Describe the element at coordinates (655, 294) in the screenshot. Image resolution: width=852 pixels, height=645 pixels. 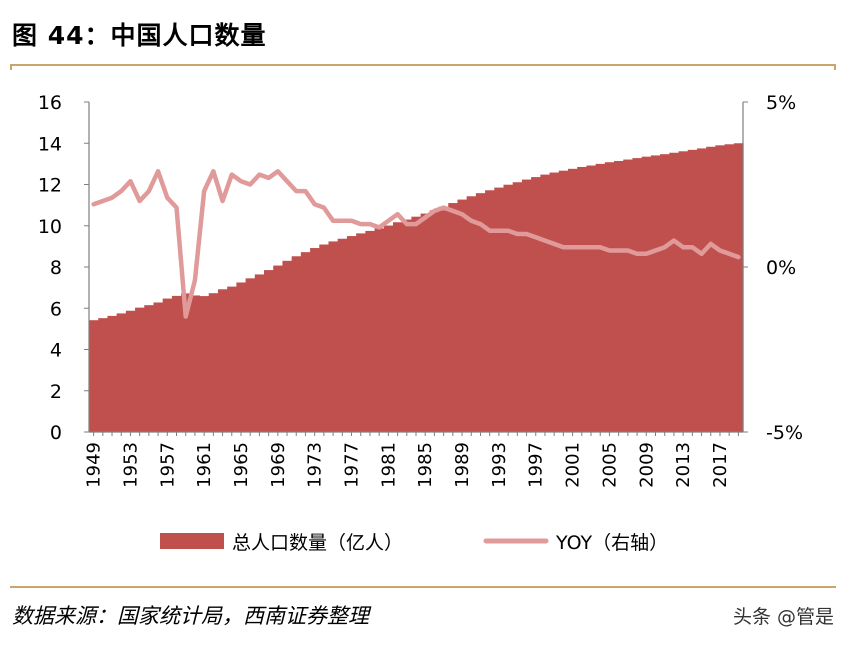
I see `population-bar-2010` at that location.